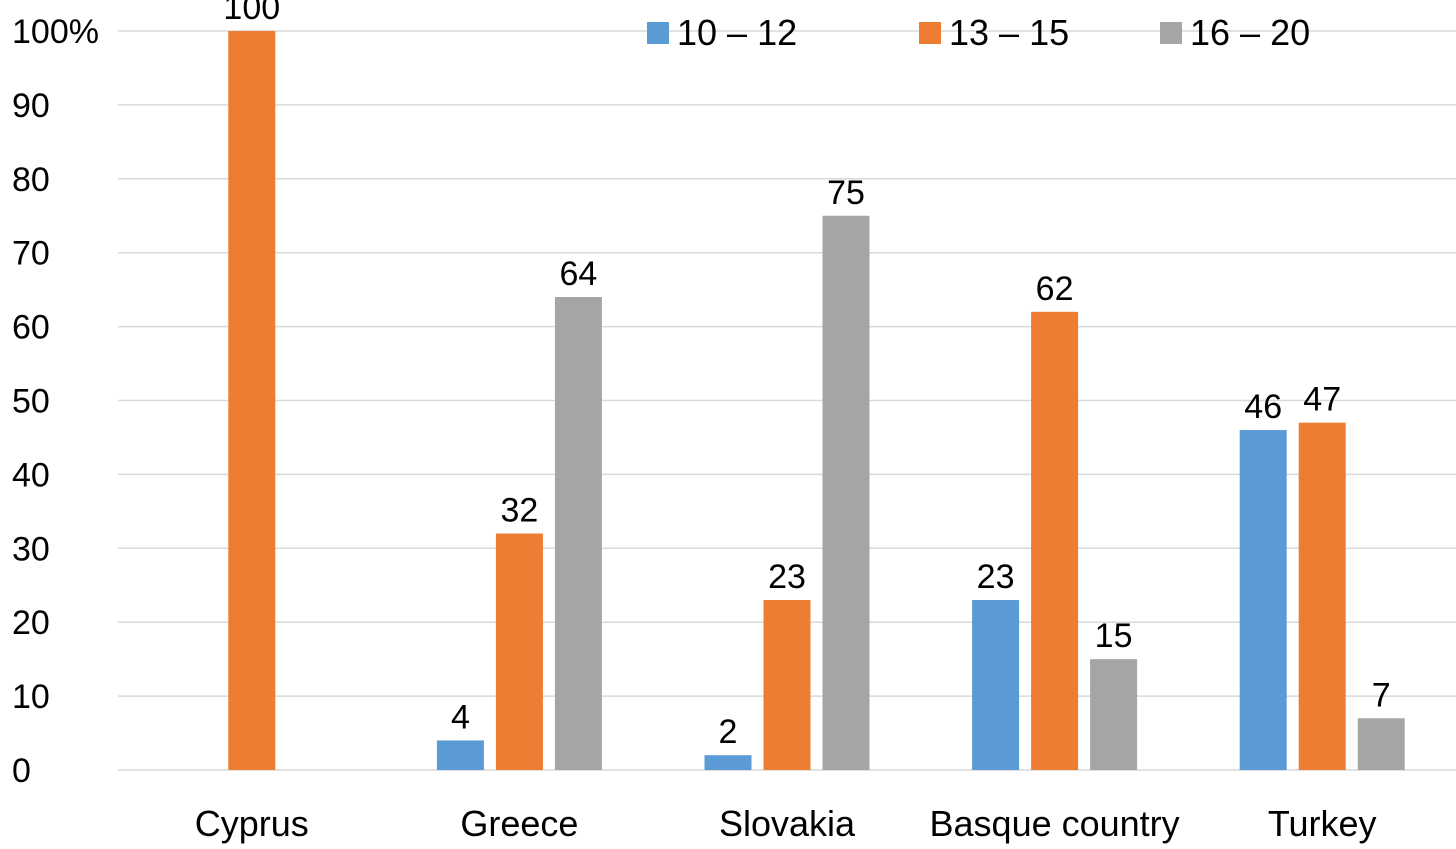  Describe the element at coordinates (31, 623) in the screenshot. I see `y-tick-label: 20` at that location.